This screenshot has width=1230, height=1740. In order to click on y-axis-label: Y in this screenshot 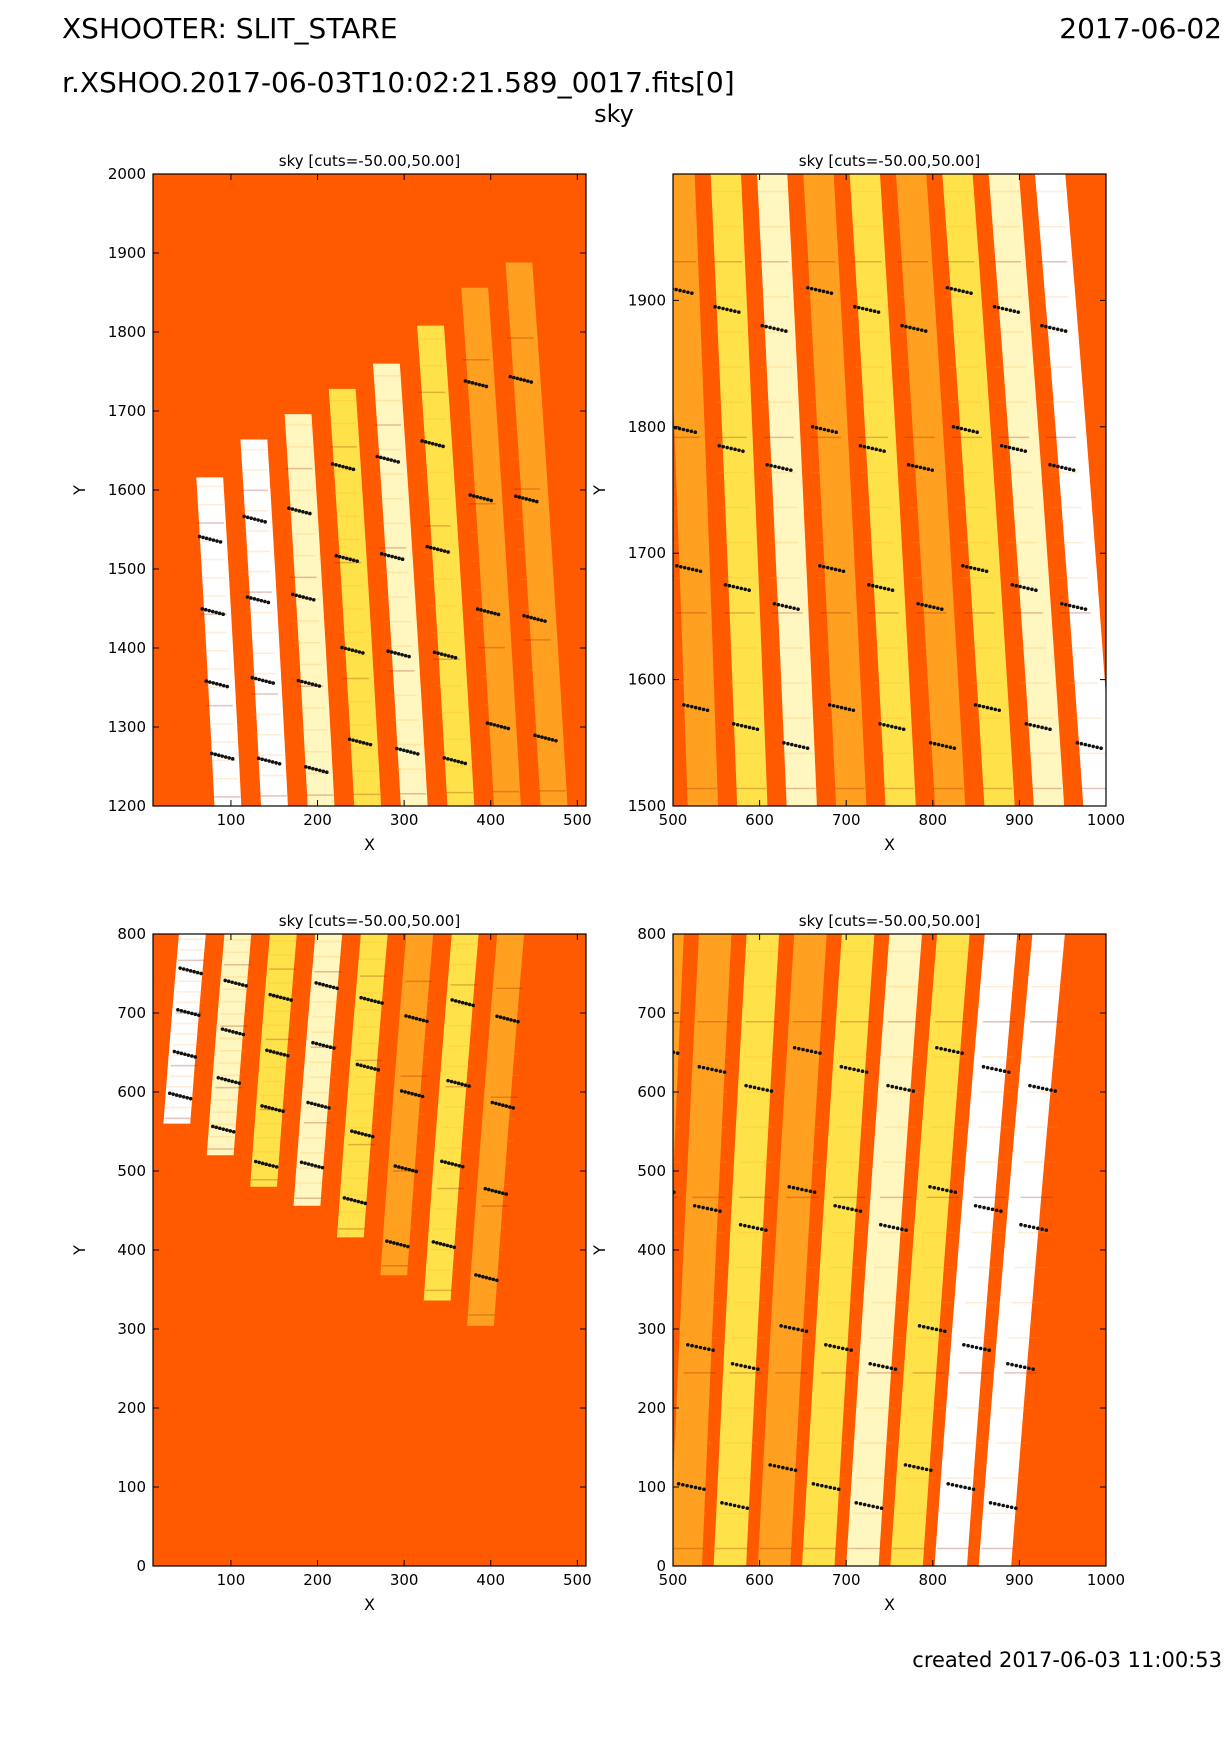, I will do `click(79, 490)`.